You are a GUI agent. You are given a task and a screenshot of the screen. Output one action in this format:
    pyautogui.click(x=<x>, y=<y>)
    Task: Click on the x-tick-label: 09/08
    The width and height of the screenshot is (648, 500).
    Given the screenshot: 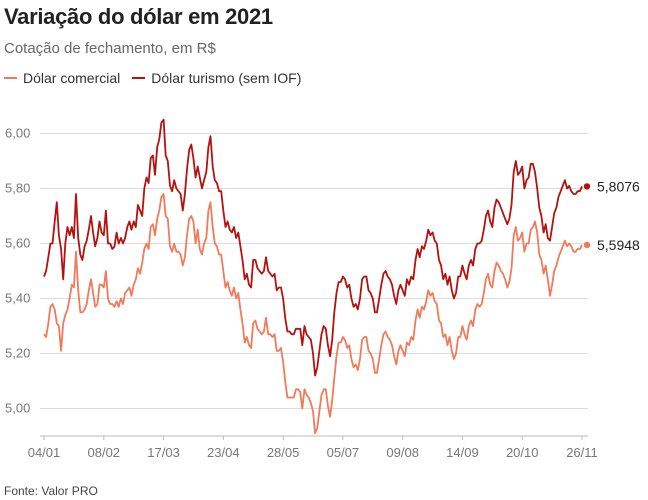 What is the action you would take?
    pyautogui.click(x=402, y=452)
    